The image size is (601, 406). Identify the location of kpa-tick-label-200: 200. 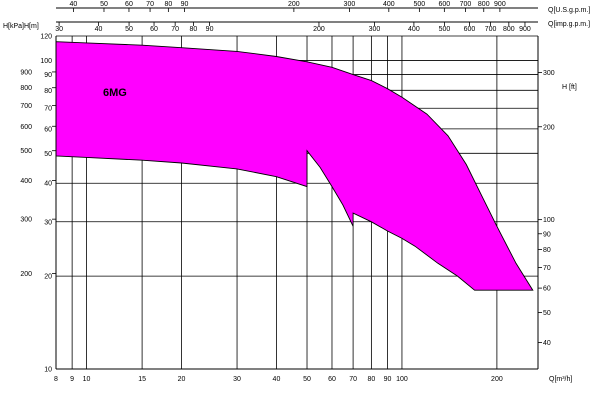
(26, 274).